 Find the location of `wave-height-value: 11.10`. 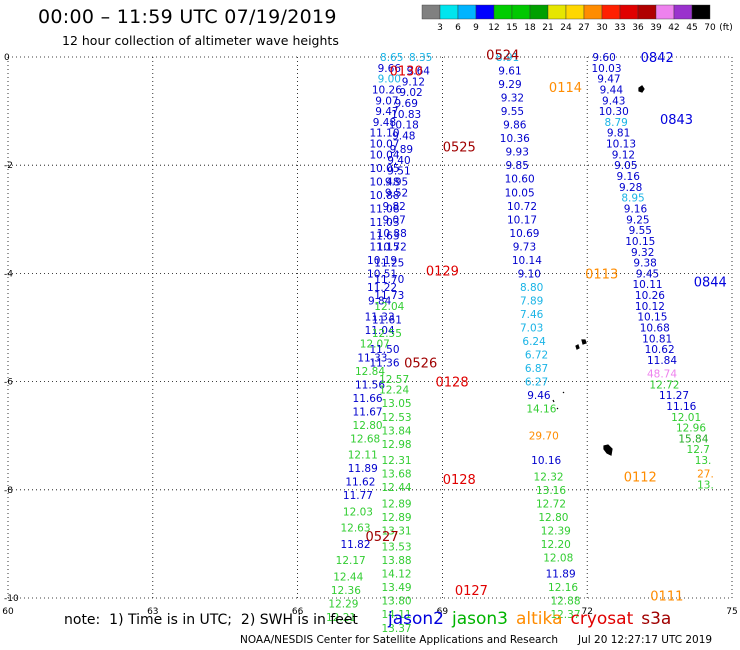

wave-height-value: 11.10 is located at coordinates (384, 134).